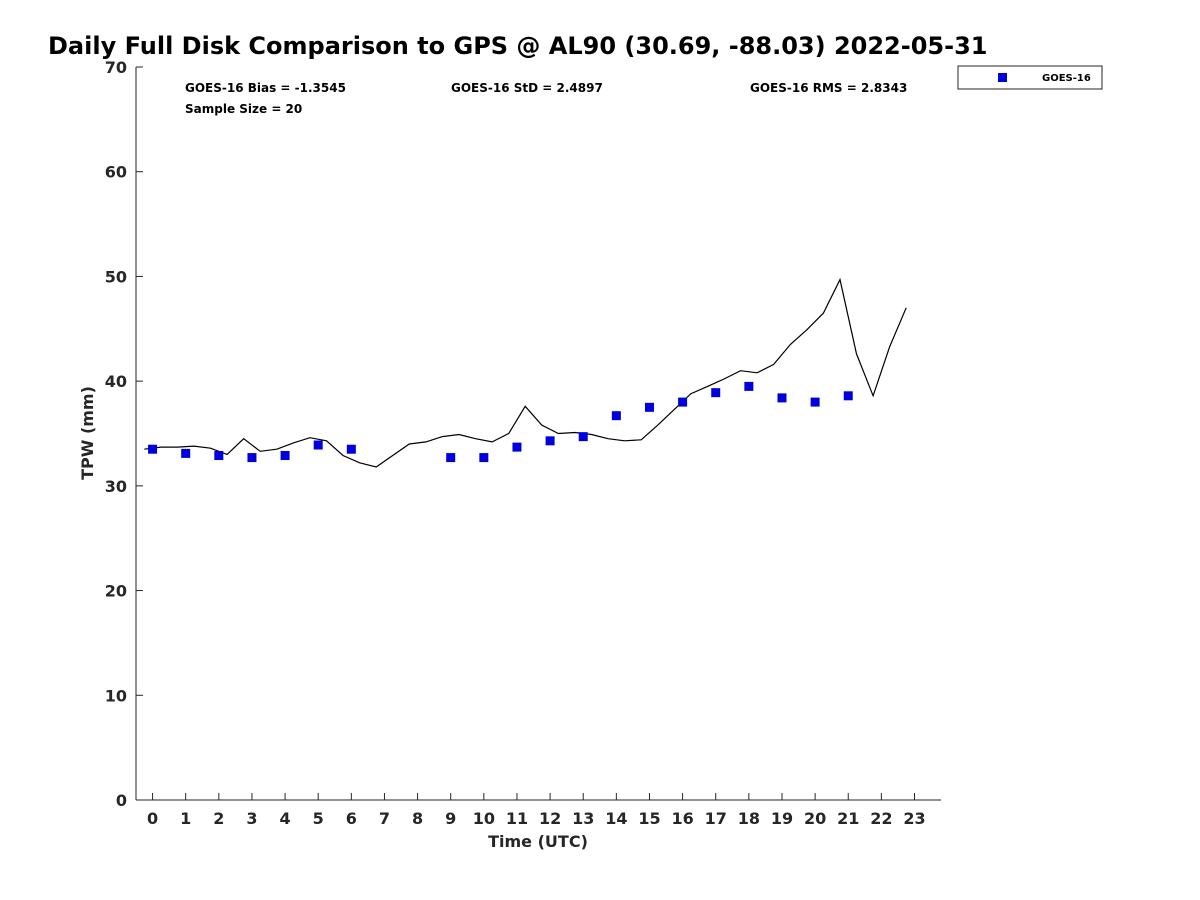  I want to click on y-tick-label: 40, so click(116, 381).